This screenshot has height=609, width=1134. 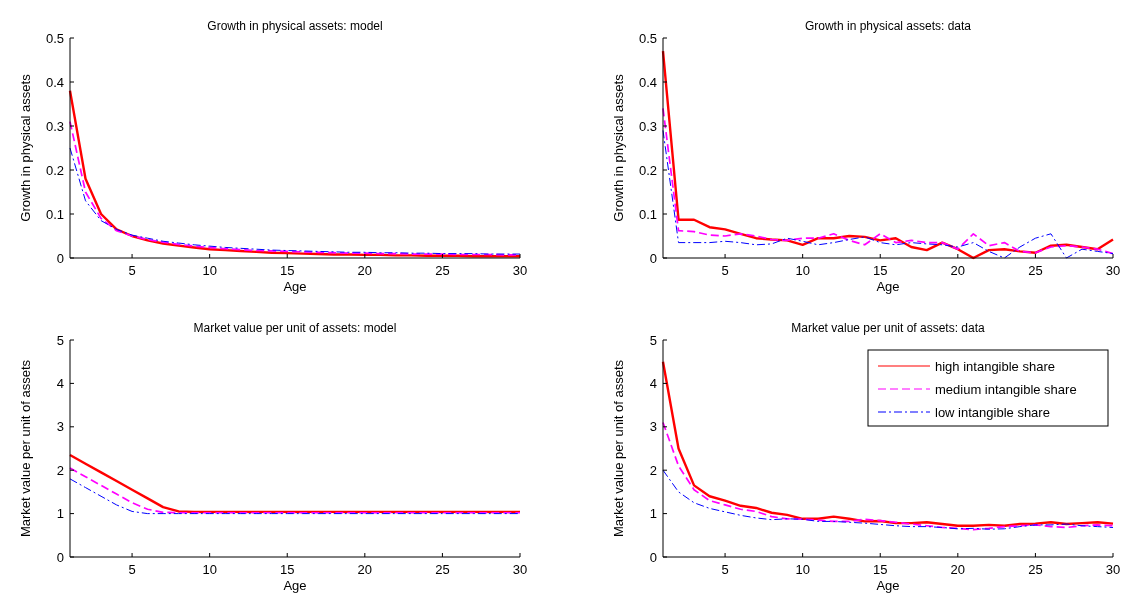 I want to click on legend-label: low intangible share, so click(x=992, y=412).